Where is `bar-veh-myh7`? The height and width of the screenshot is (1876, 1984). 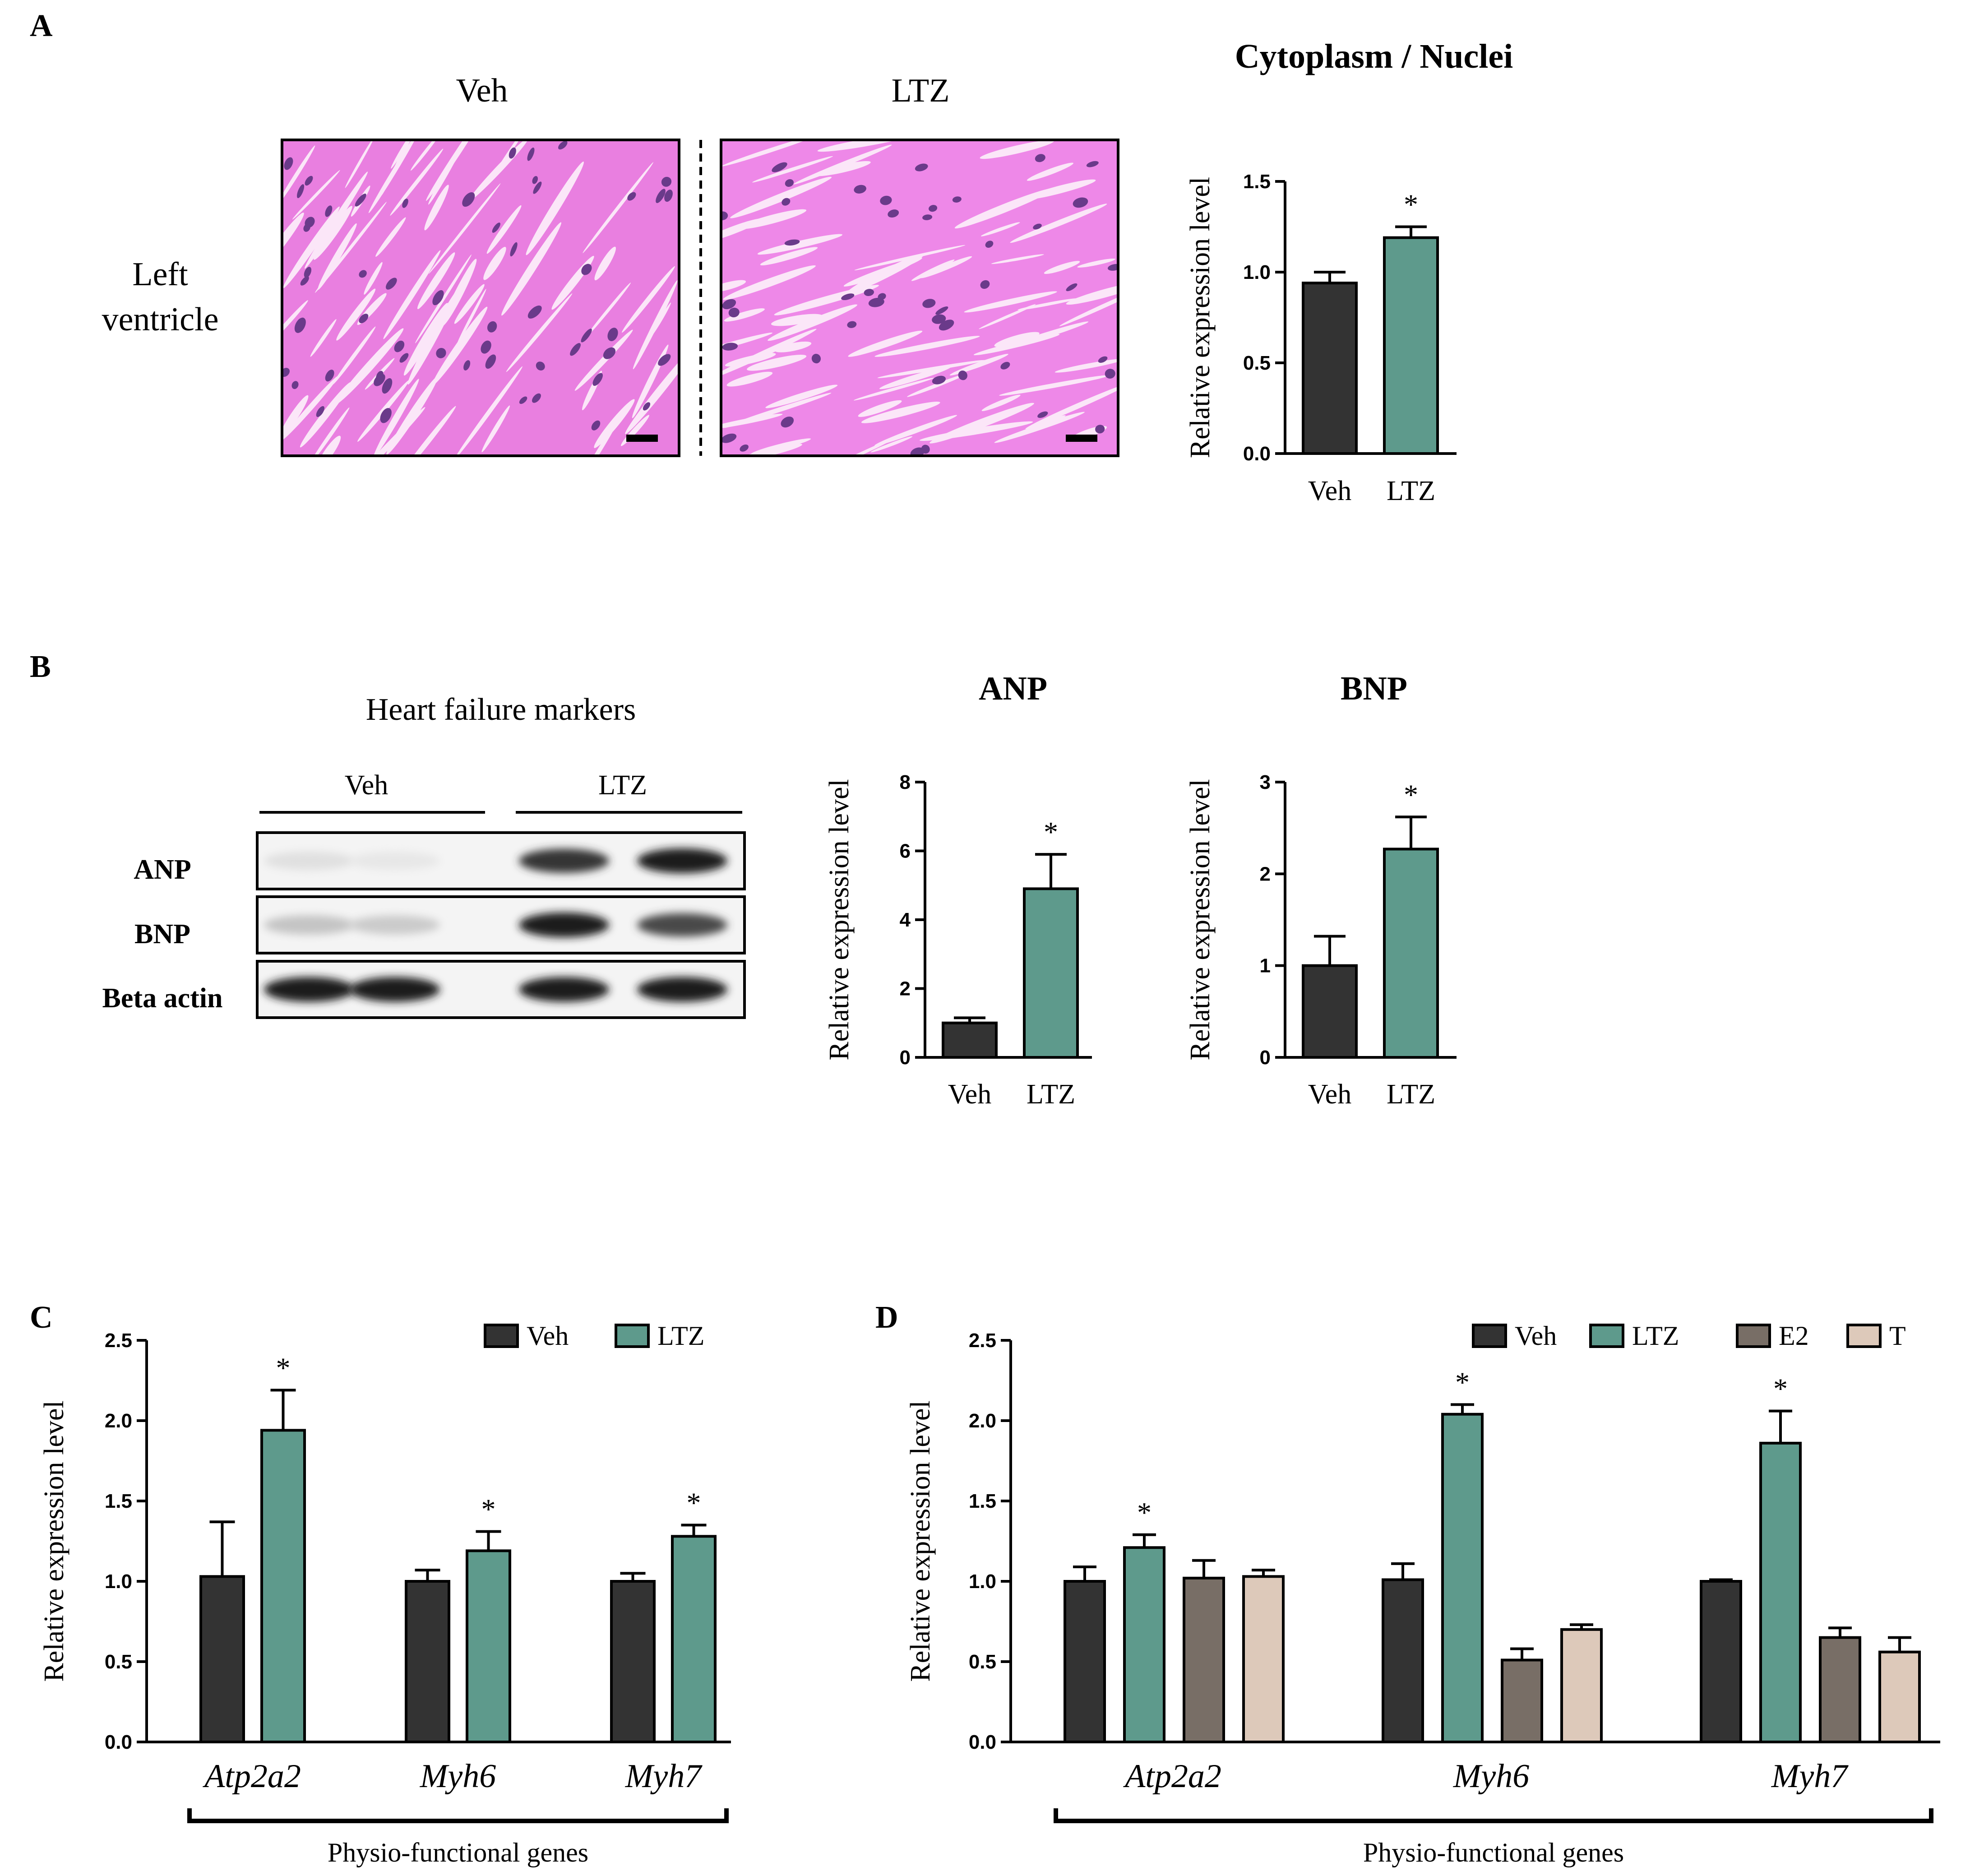 bar-veh-myh7 is located at coordinates (633, 1661).